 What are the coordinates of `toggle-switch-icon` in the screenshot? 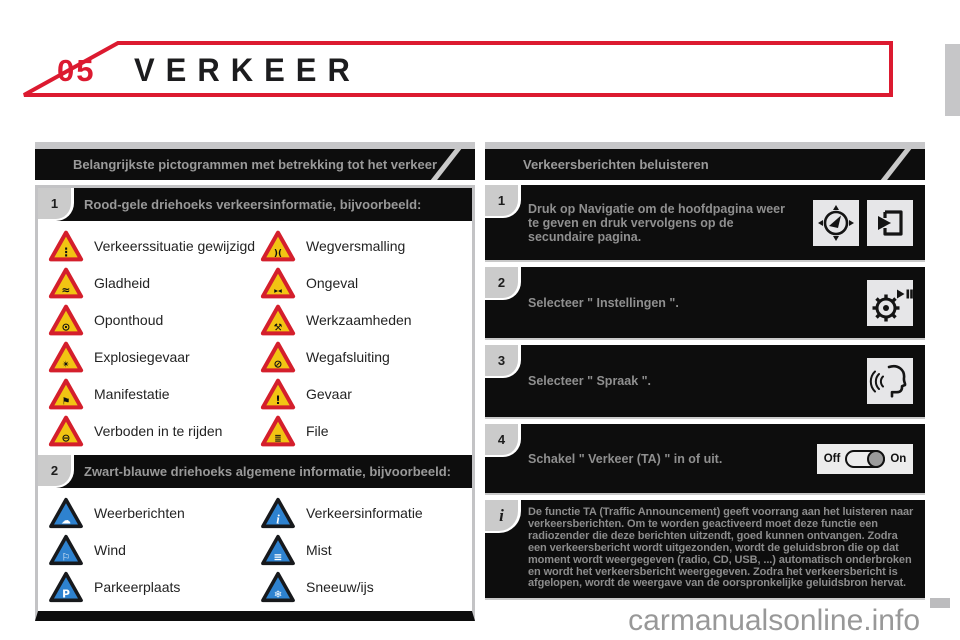 It's located at (865, 458).